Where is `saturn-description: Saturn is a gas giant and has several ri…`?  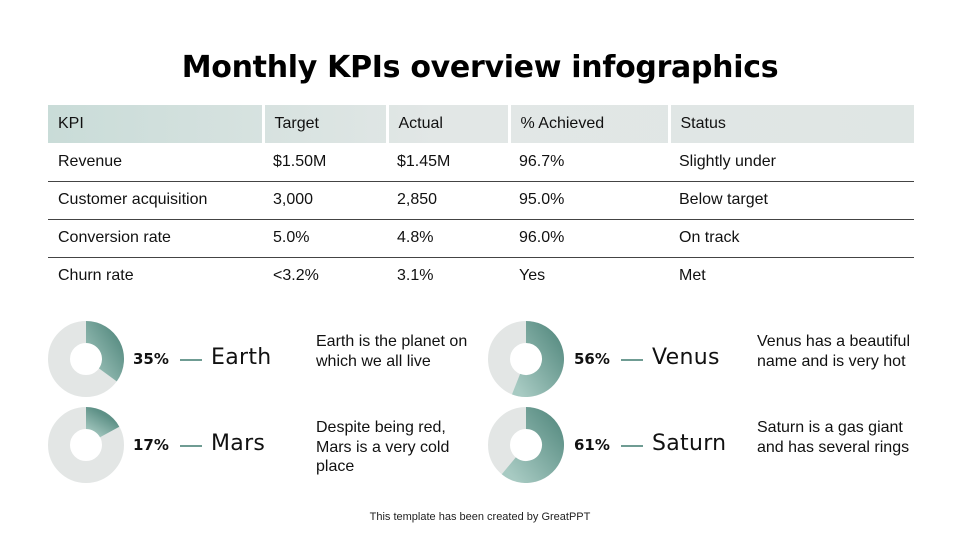
saturn-description: Saturn is a gas giant and has several ri… is located at coordinates (833, 437).